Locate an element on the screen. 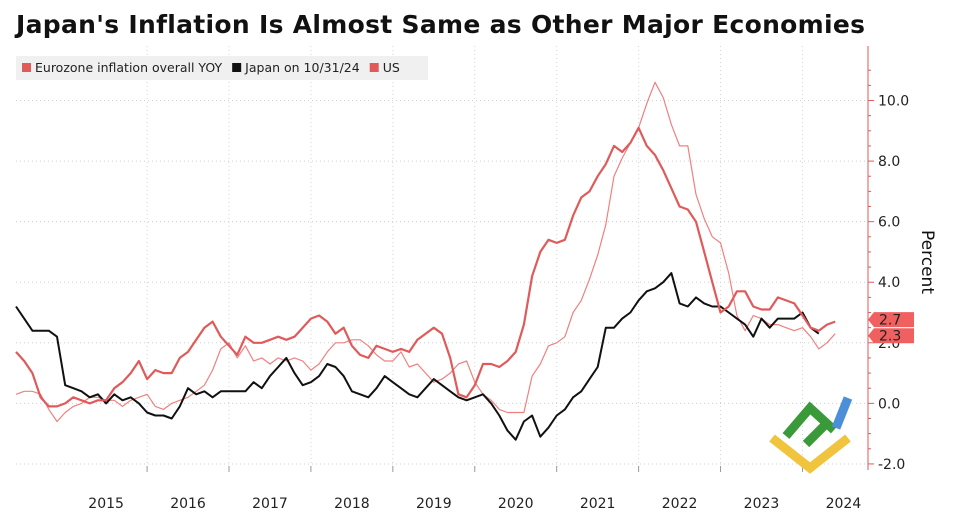  y-tick-label: 0.0 is located at coordinates (889, 404).